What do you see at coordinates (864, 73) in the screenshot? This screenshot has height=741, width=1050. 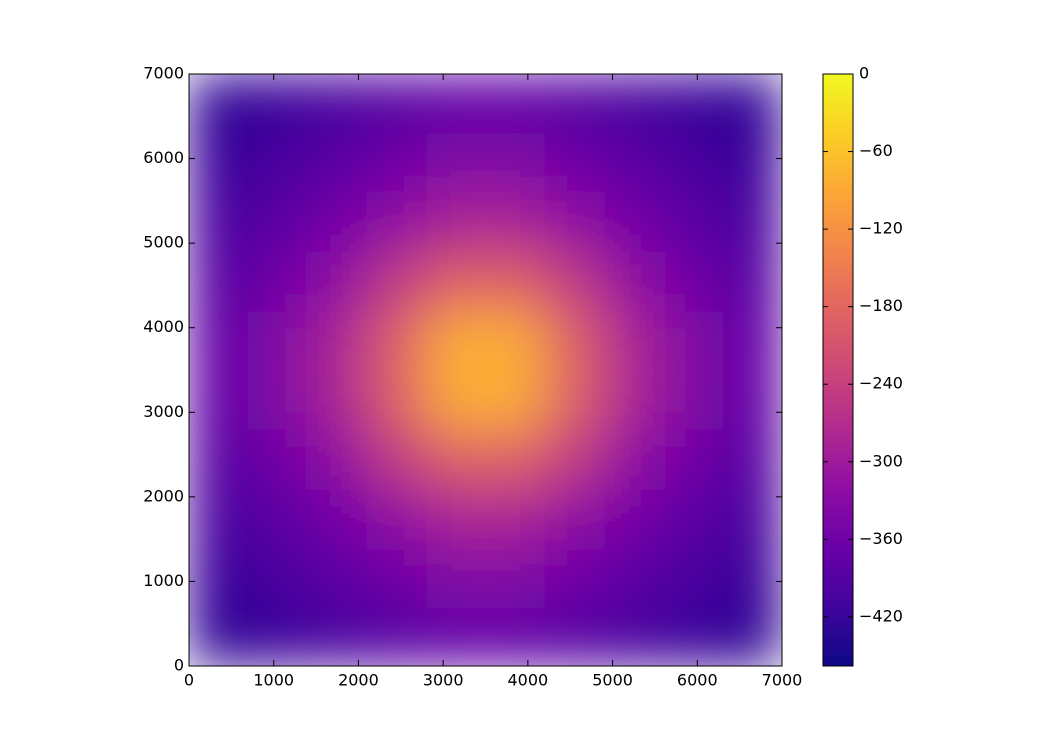 I see `colorbar-tick-label: 0` at bounding box center [864, 73].